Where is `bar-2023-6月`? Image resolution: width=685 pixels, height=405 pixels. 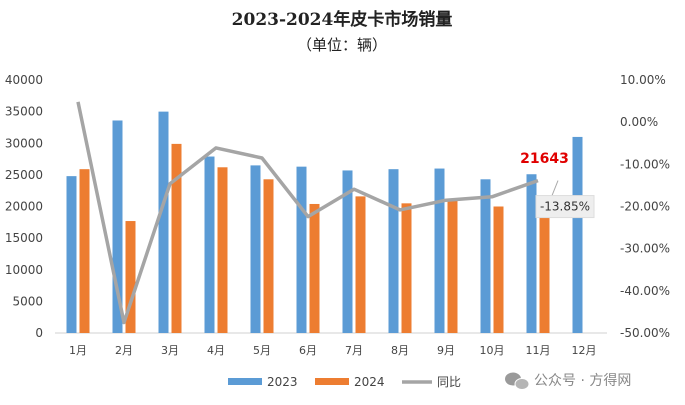
bar-2023-6月 is located at coordinates (301, 249).